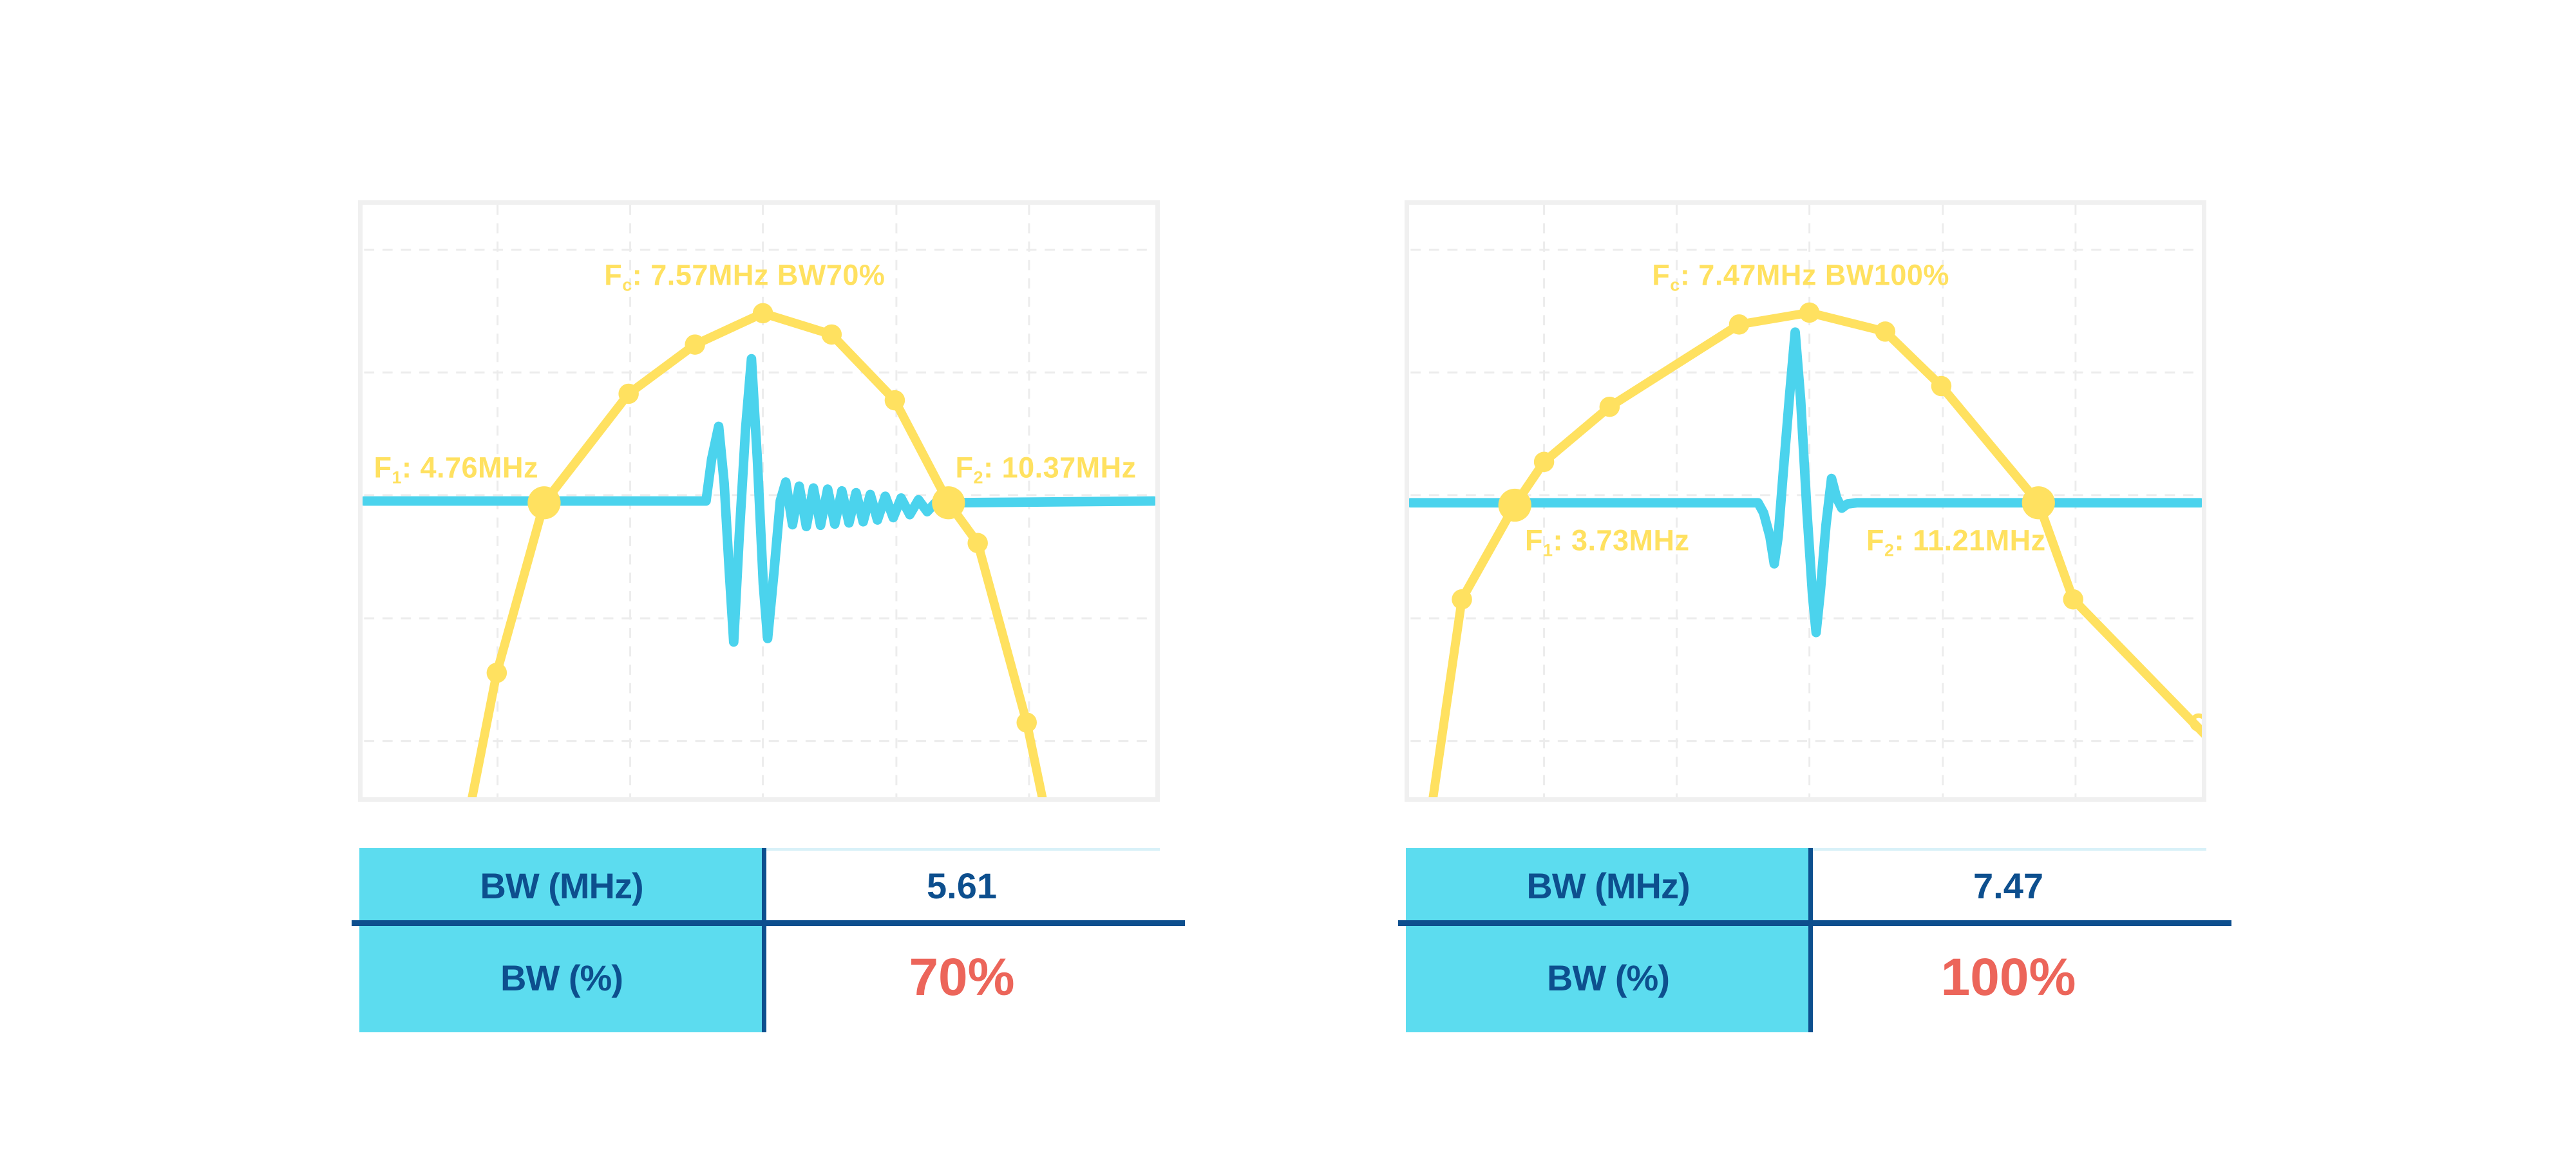  I want to click on bandwidth-table-bw70: BW (MHz) 5.61 BW (%) 70%, so click(769, 940).